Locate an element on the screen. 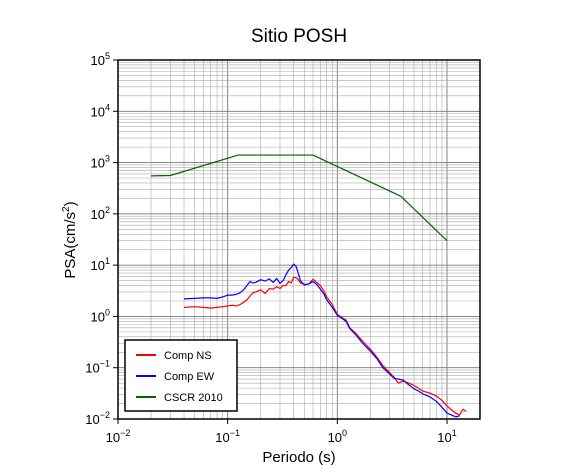 The height and width of the screenshot is (475, 586). y-tick-label: 10⁻² is located at coordinates (97, 418).